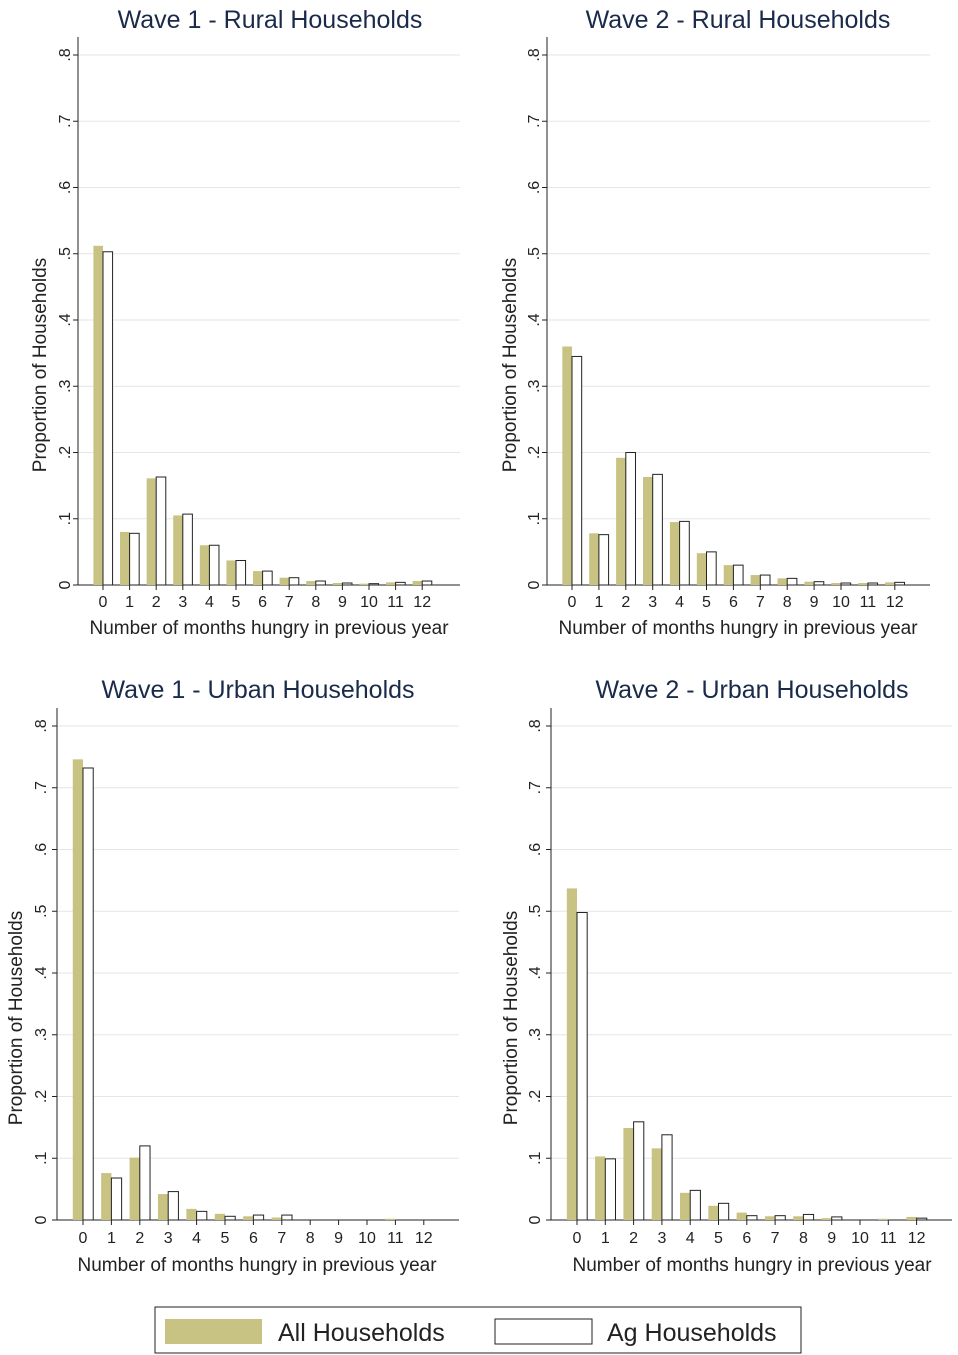 The width and height of the screenshot is (958, 1355). I want to click on y-tick-label: 0, so click(535, 1219).